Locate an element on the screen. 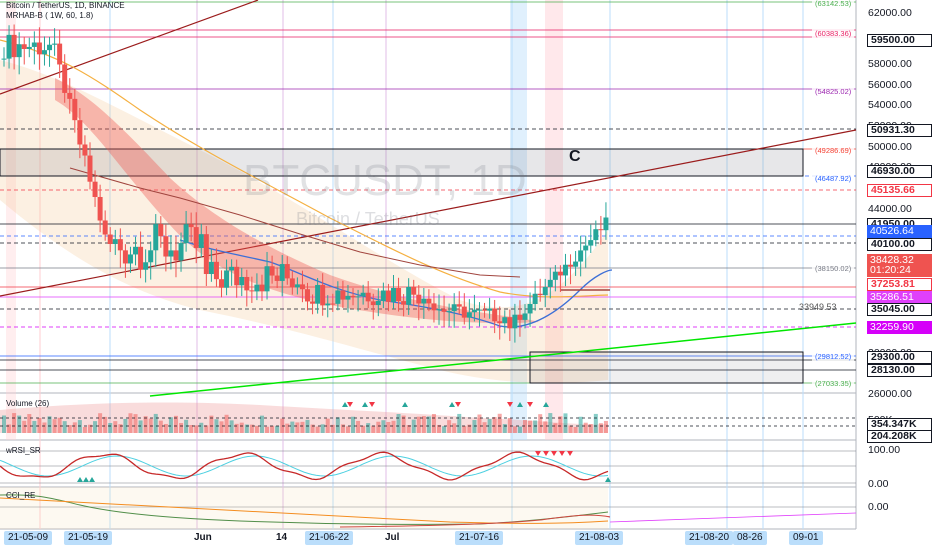 The image size is (932, 550). time-axis-label: 21-05-19 is located at coordinates (88, 538).